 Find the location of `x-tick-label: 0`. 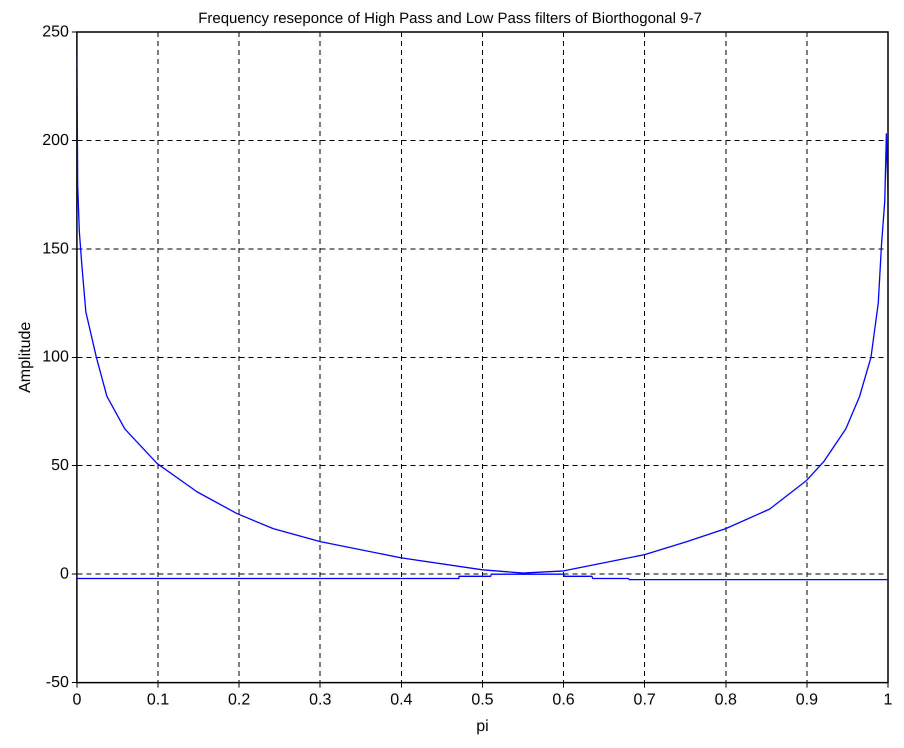

x-tick-label: 0 is located at coordinates (77, 700).